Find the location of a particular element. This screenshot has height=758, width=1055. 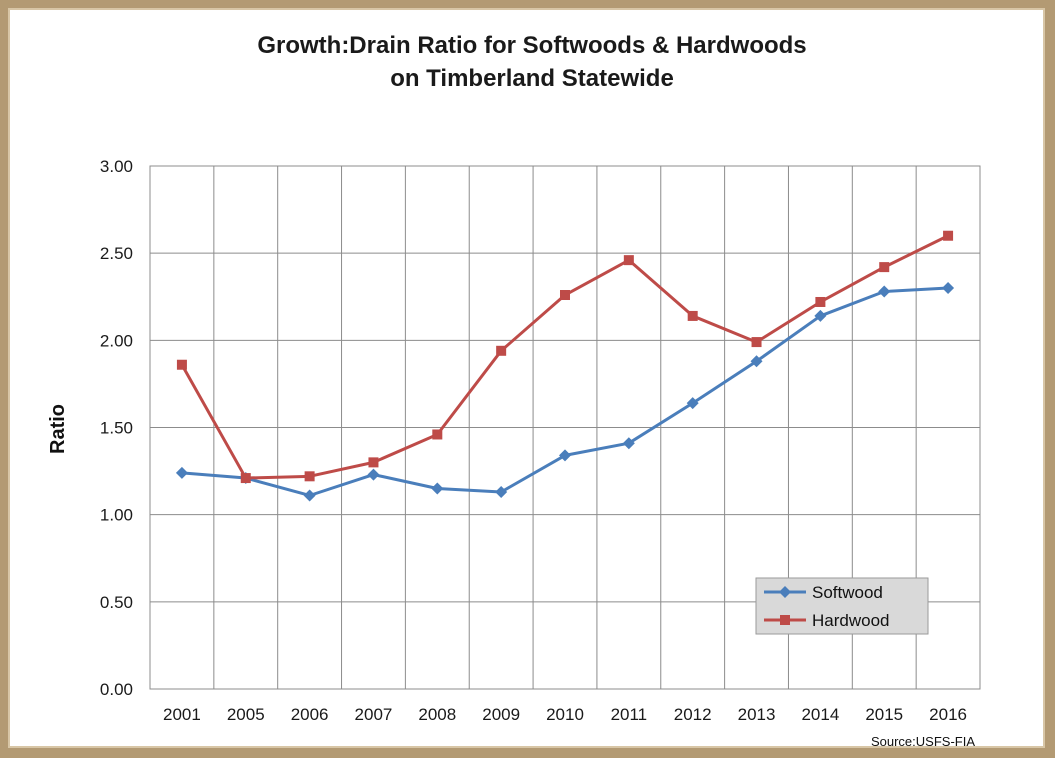

legend-softwood-marker is located at coordinates (785, 592).